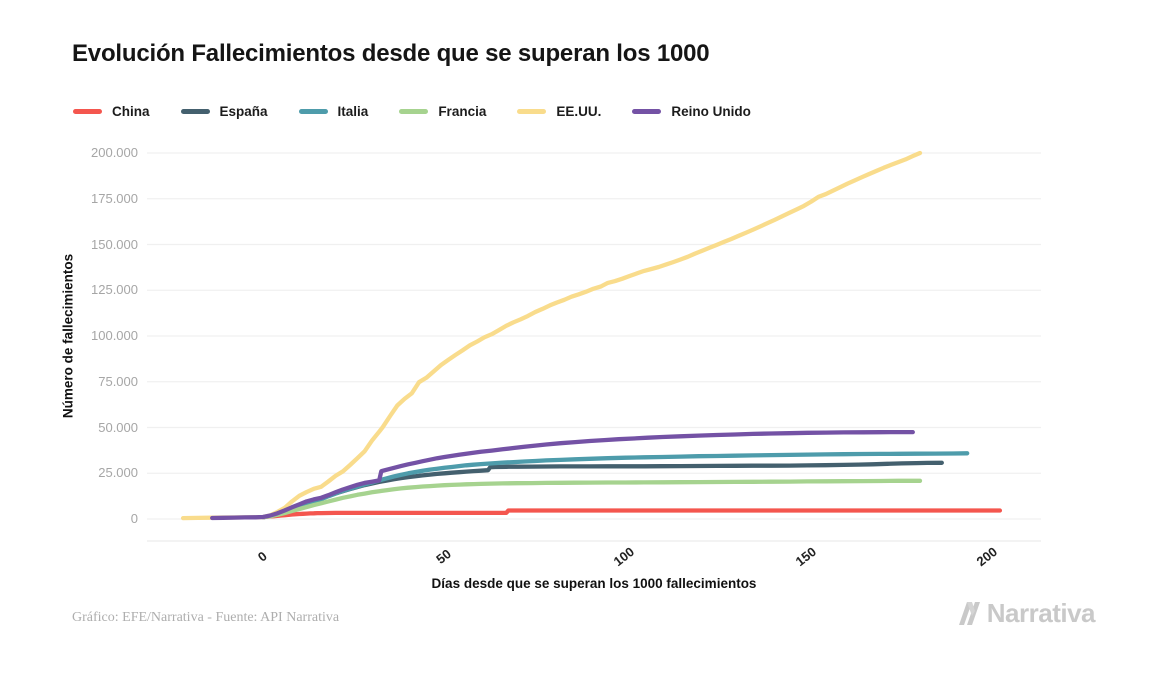 The width and height of the screenshot is (1157, 674). What do you see at coordinates (131, 111) in the screenshot?
I see `legend-label: China` at bounding box center [131, 111].